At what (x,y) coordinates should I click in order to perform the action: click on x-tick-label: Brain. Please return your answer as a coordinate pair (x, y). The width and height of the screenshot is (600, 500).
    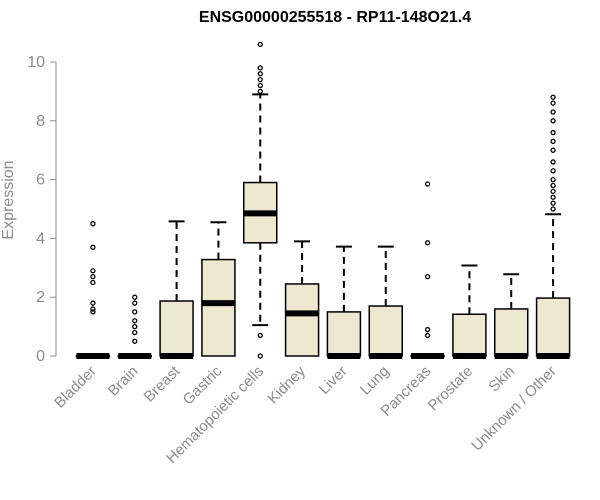
    Looking at the image, I should click on (123, 381).